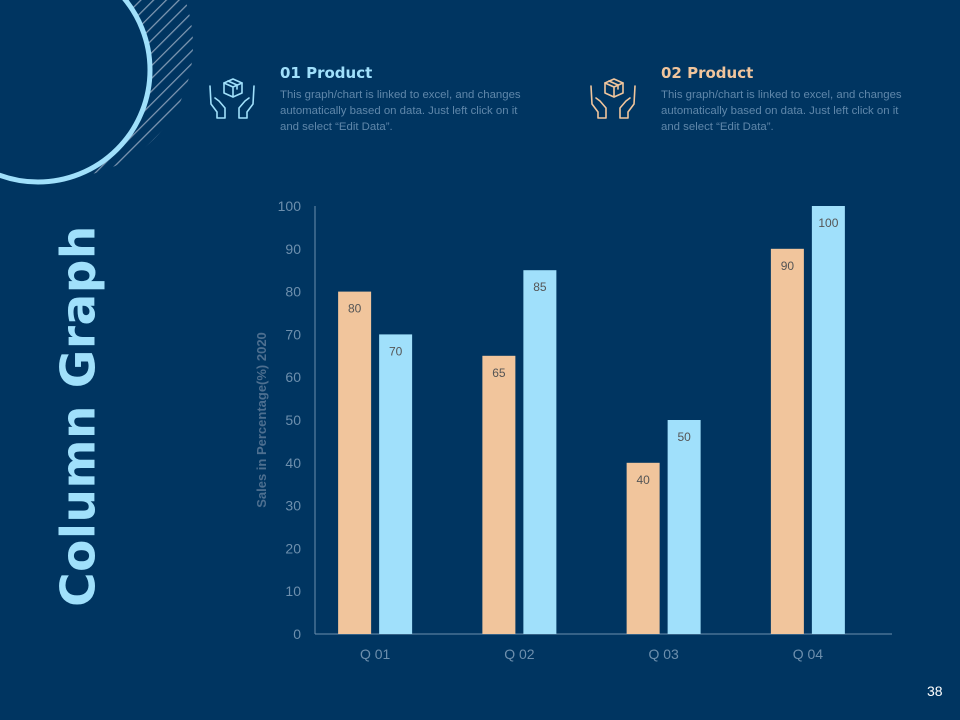 Image resolution: width=960 pixels, height=720 pixels. Describe the element at coordinates (935, 691) in the screenshot. I see `page-number: 38` at that location.